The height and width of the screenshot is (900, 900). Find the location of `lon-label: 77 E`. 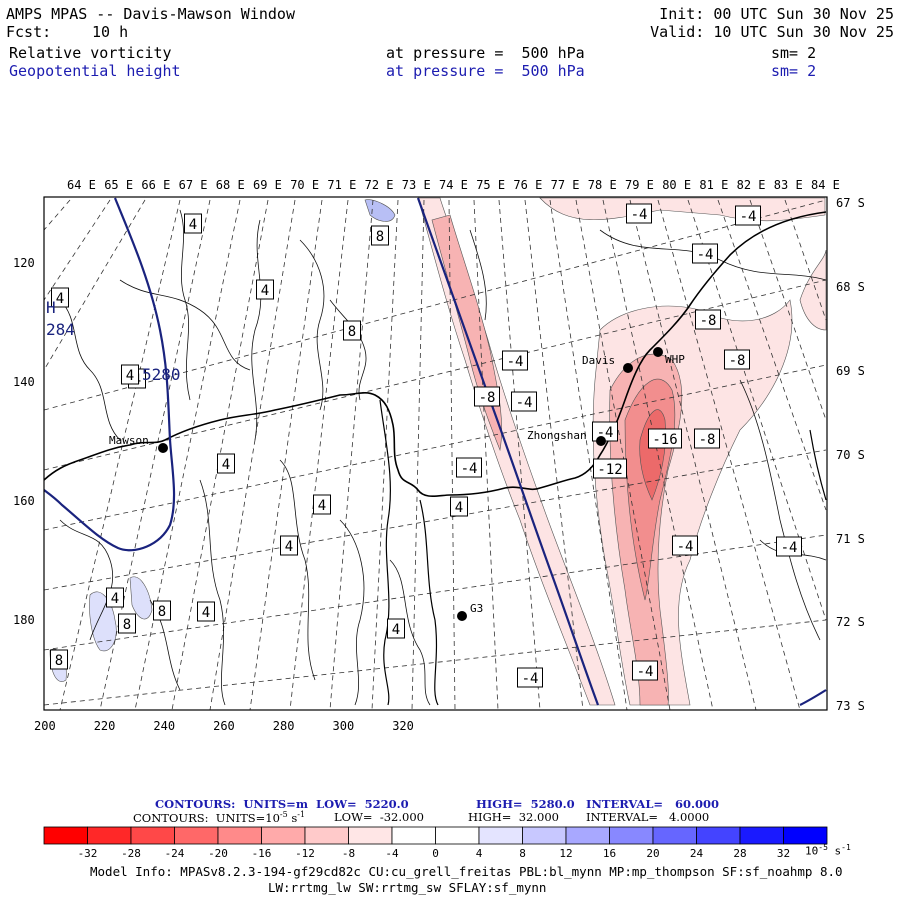

lon-label: 77 E is located at coordinates (565, 185).